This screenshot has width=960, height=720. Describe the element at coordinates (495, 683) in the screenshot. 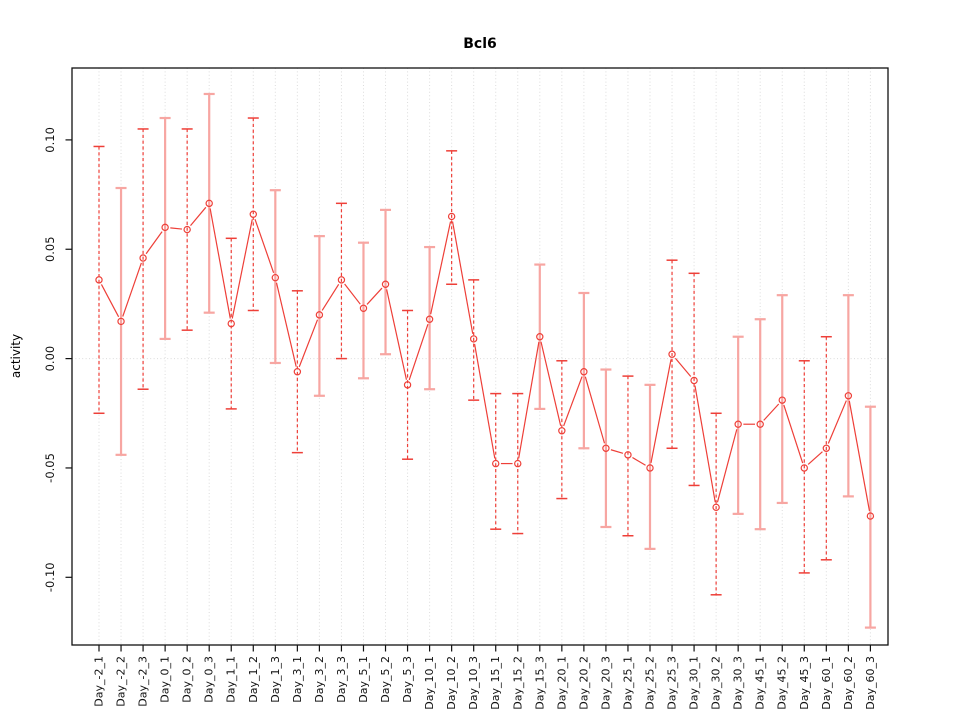

I see `x-tick-label: Day_15_1` at that location.